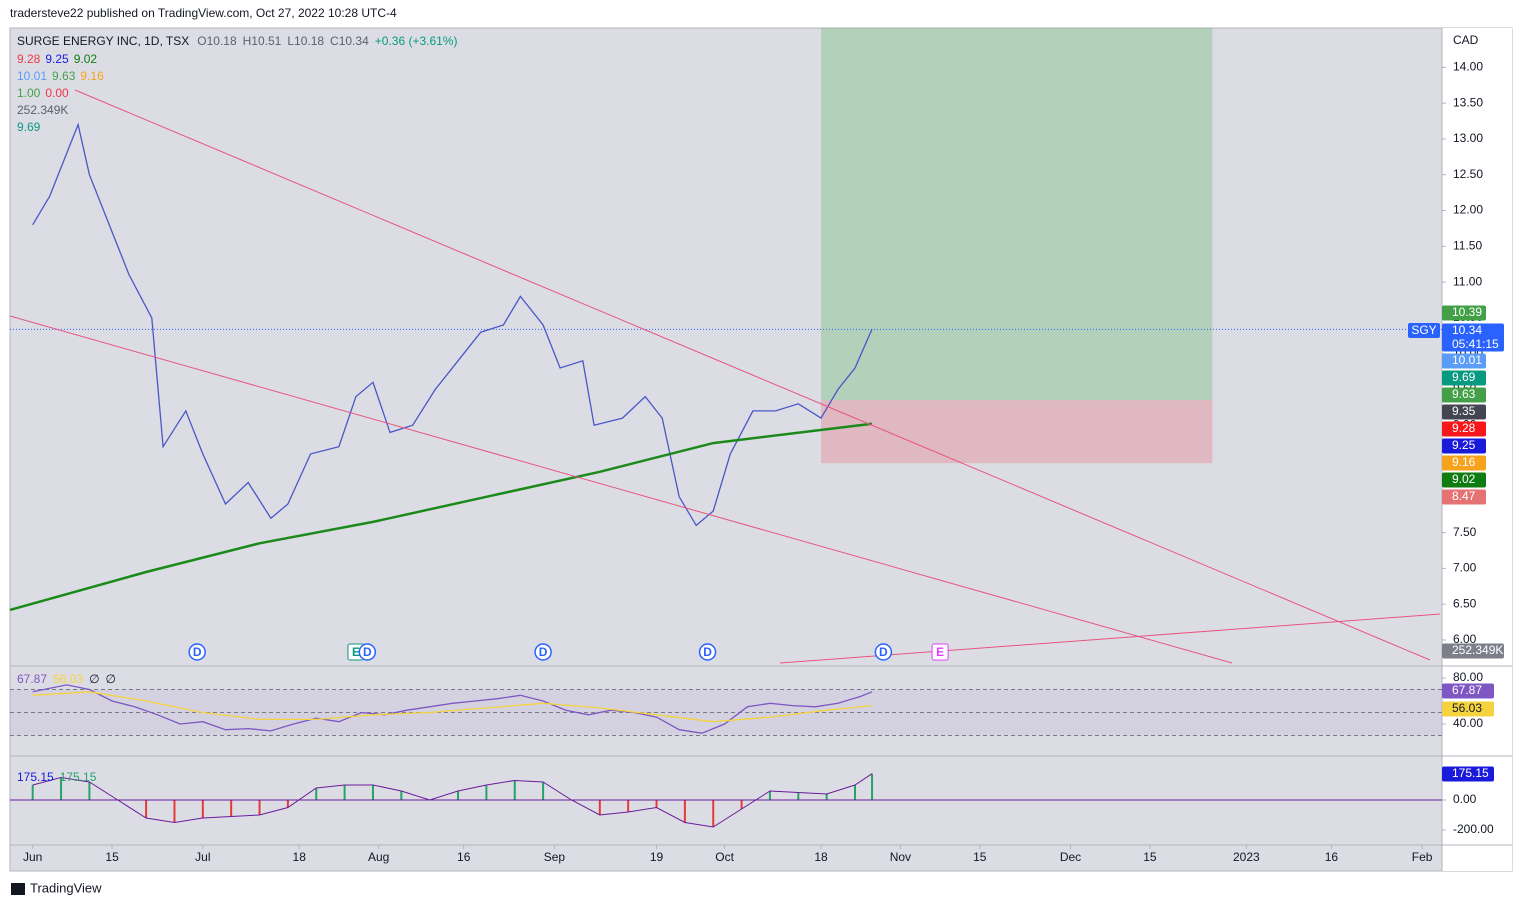 The width and height of the screenshot is (1522, 912). Describe the element at coordinates (32, 857) in the screenshot. I see `x-tick-label: Jun` at that location.